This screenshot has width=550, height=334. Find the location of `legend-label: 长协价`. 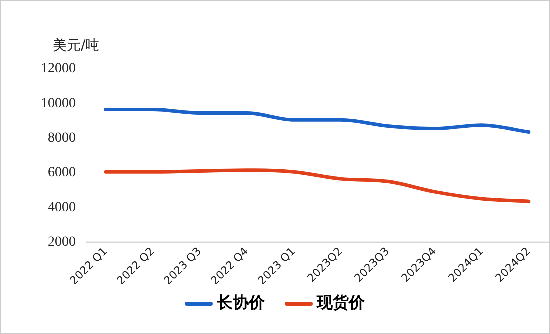

legend-label: 长协价 is located at coordinates (240, 303).